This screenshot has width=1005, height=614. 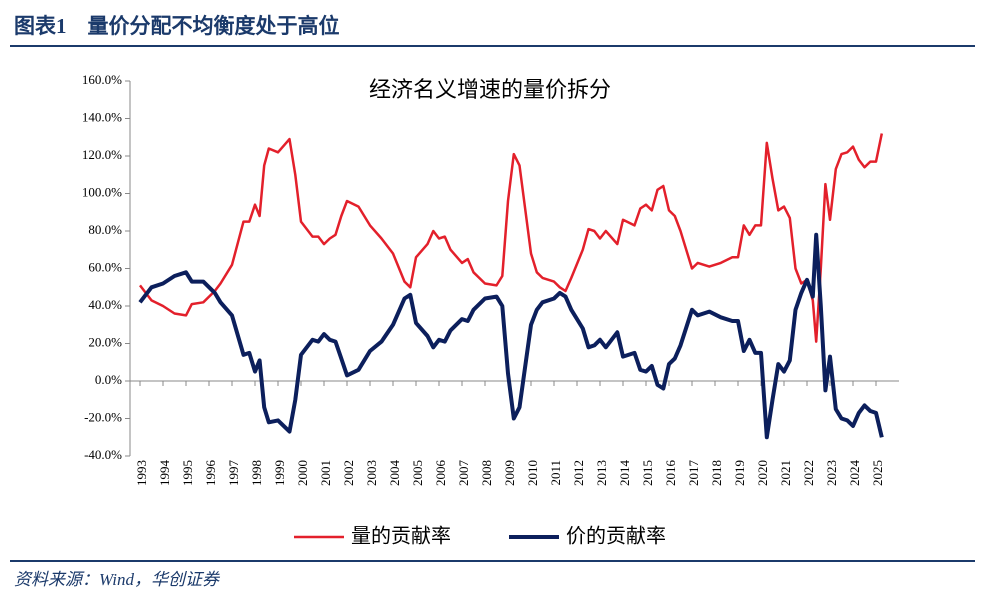 I want to click on x-tick-label: 2009, so click(x=509, y=473).